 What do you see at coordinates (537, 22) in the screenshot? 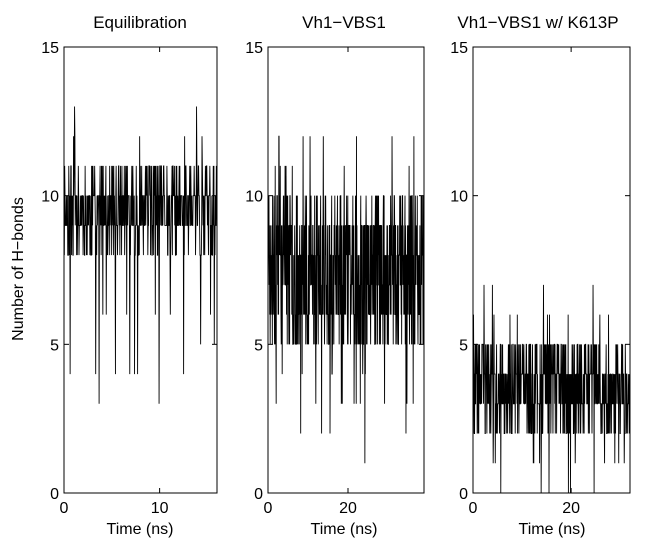
I see `subplot-title: Vh1−VBS1 w/ K613P` at bounding box center [537, 22].